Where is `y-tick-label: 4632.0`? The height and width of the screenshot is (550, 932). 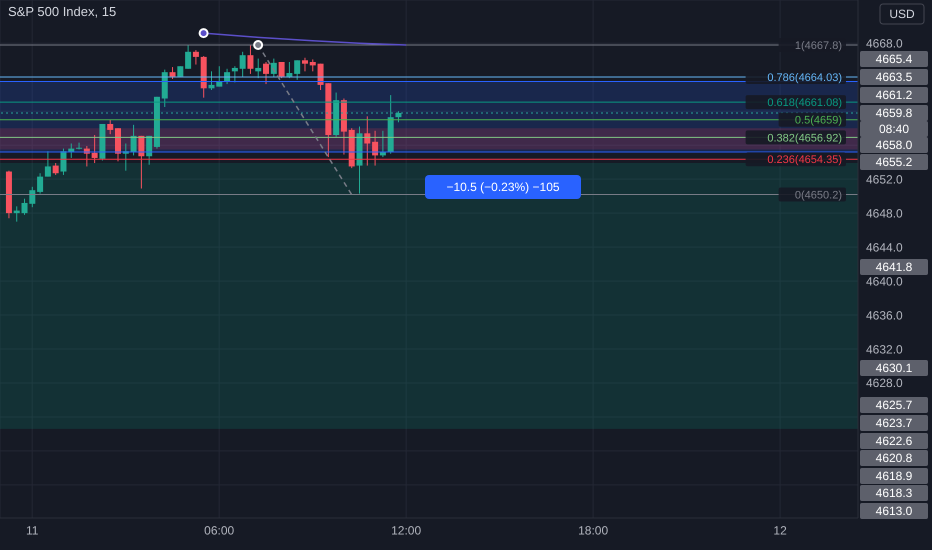
y-tick-label: 4632.0 is located at coordinates (885, 349).